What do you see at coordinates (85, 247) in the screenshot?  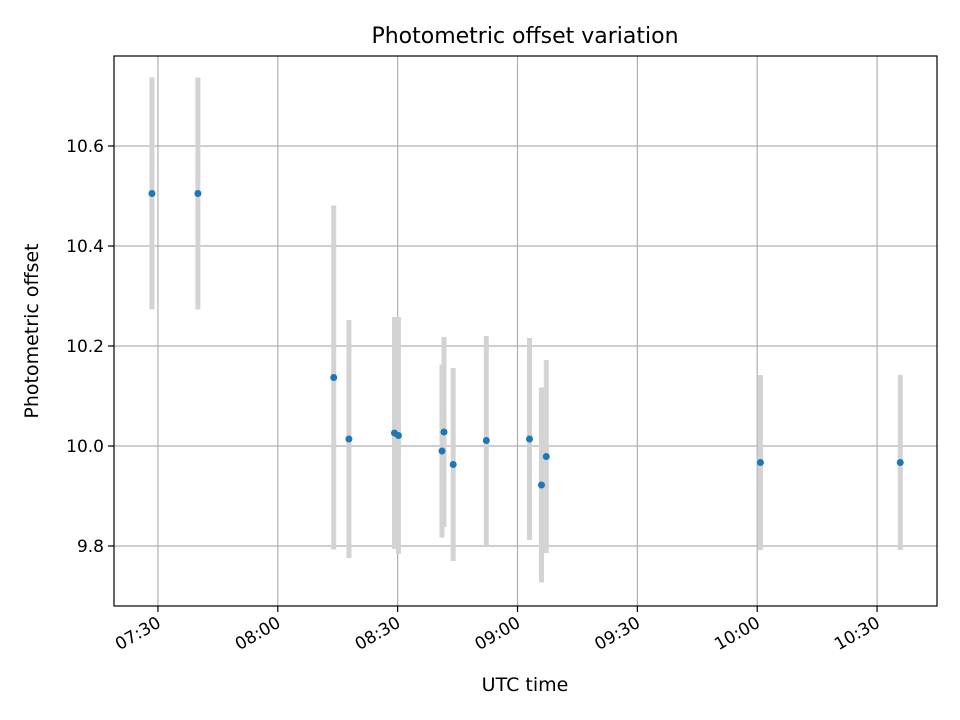 I see `y-tick-label: 10.4` at bounding box center [85, 247].